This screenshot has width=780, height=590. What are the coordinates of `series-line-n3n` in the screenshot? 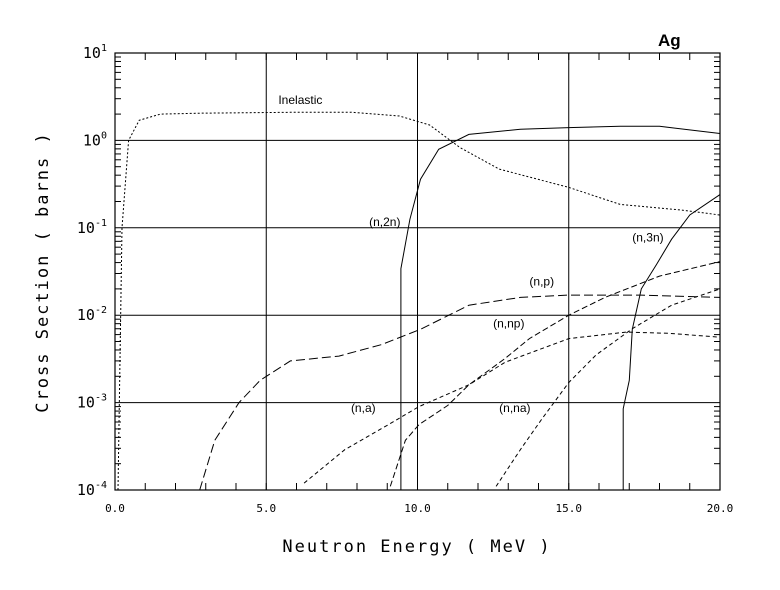 It's located at (671, 342).